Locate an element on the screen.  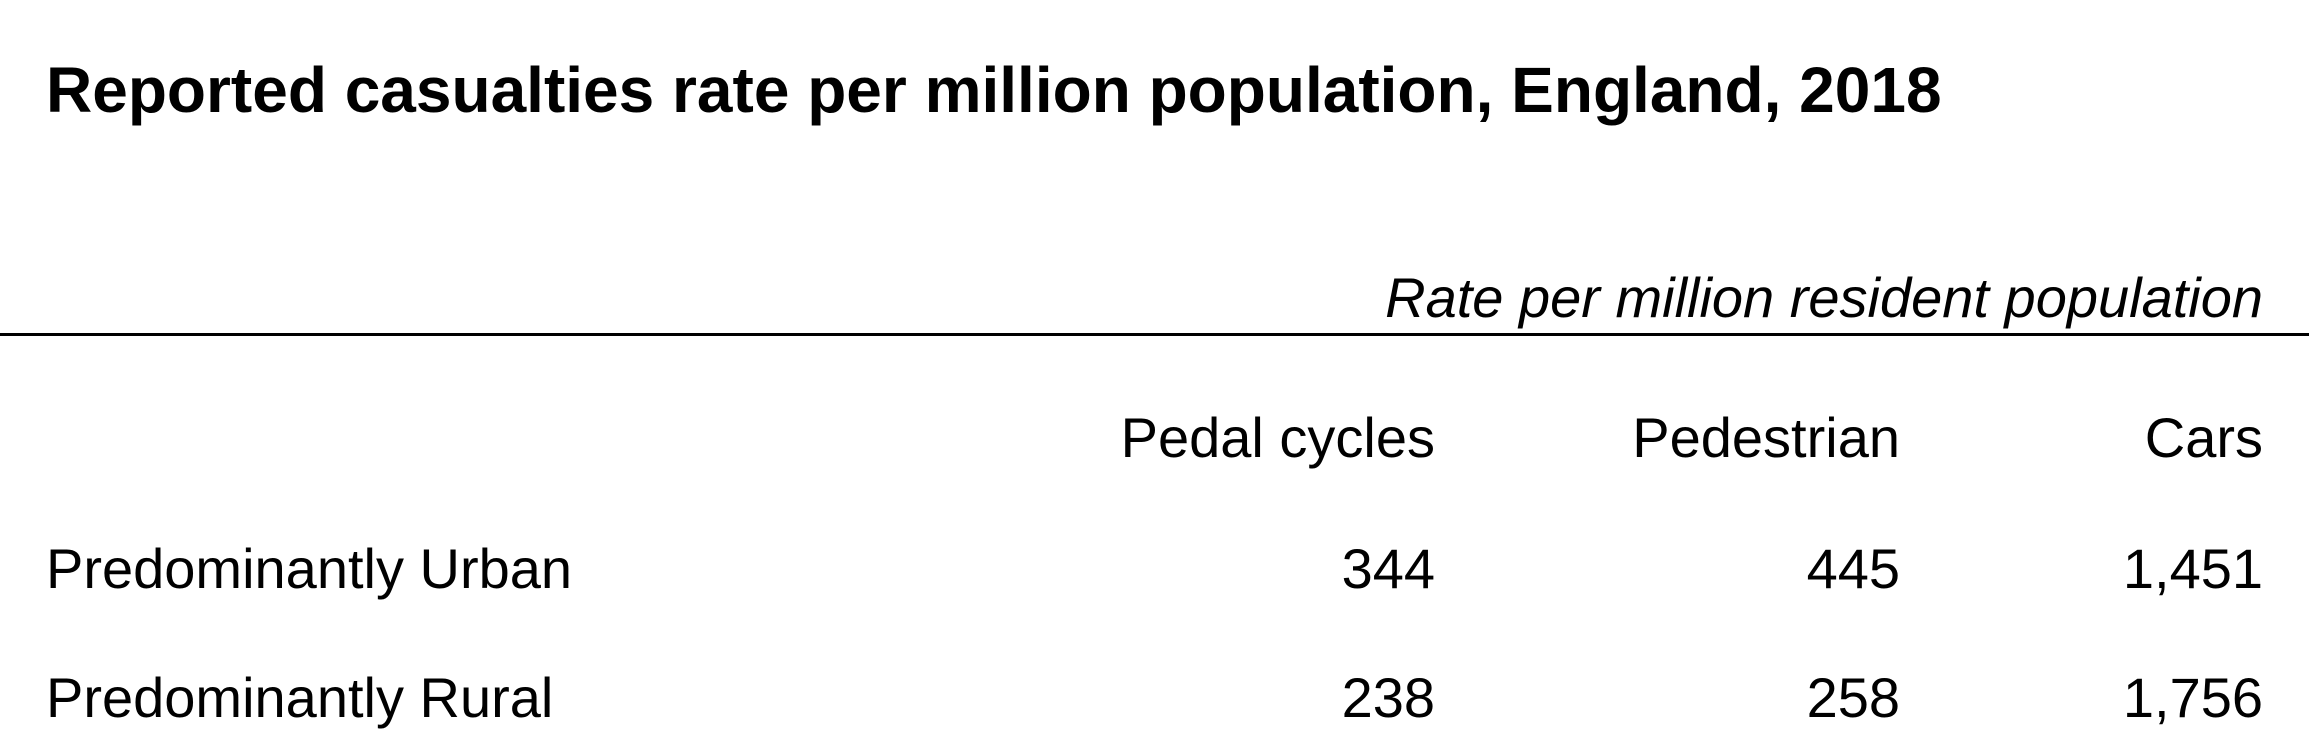
header-rule is located at coordinates (1154, 334).